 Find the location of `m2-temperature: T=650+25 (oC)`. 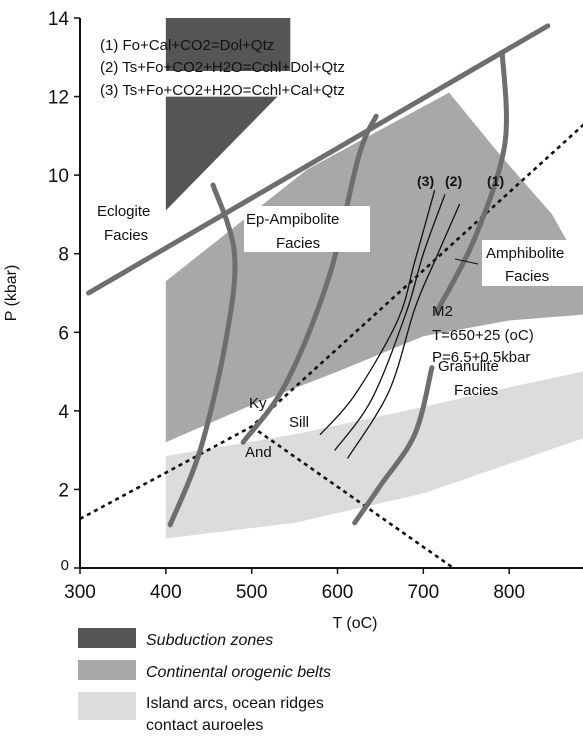

m2-temperature: T=650+25 (oC) is located at coordinates (483, 335).